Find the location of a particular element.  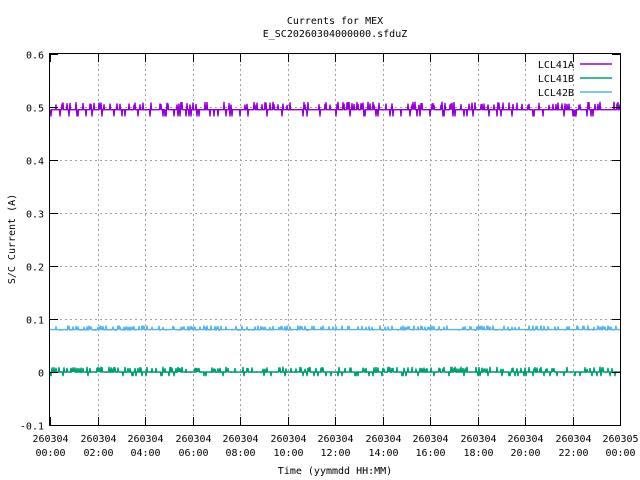

chart-subtitle: E_SC20260304000000.sfduZ is located at coordinates (335, 34).